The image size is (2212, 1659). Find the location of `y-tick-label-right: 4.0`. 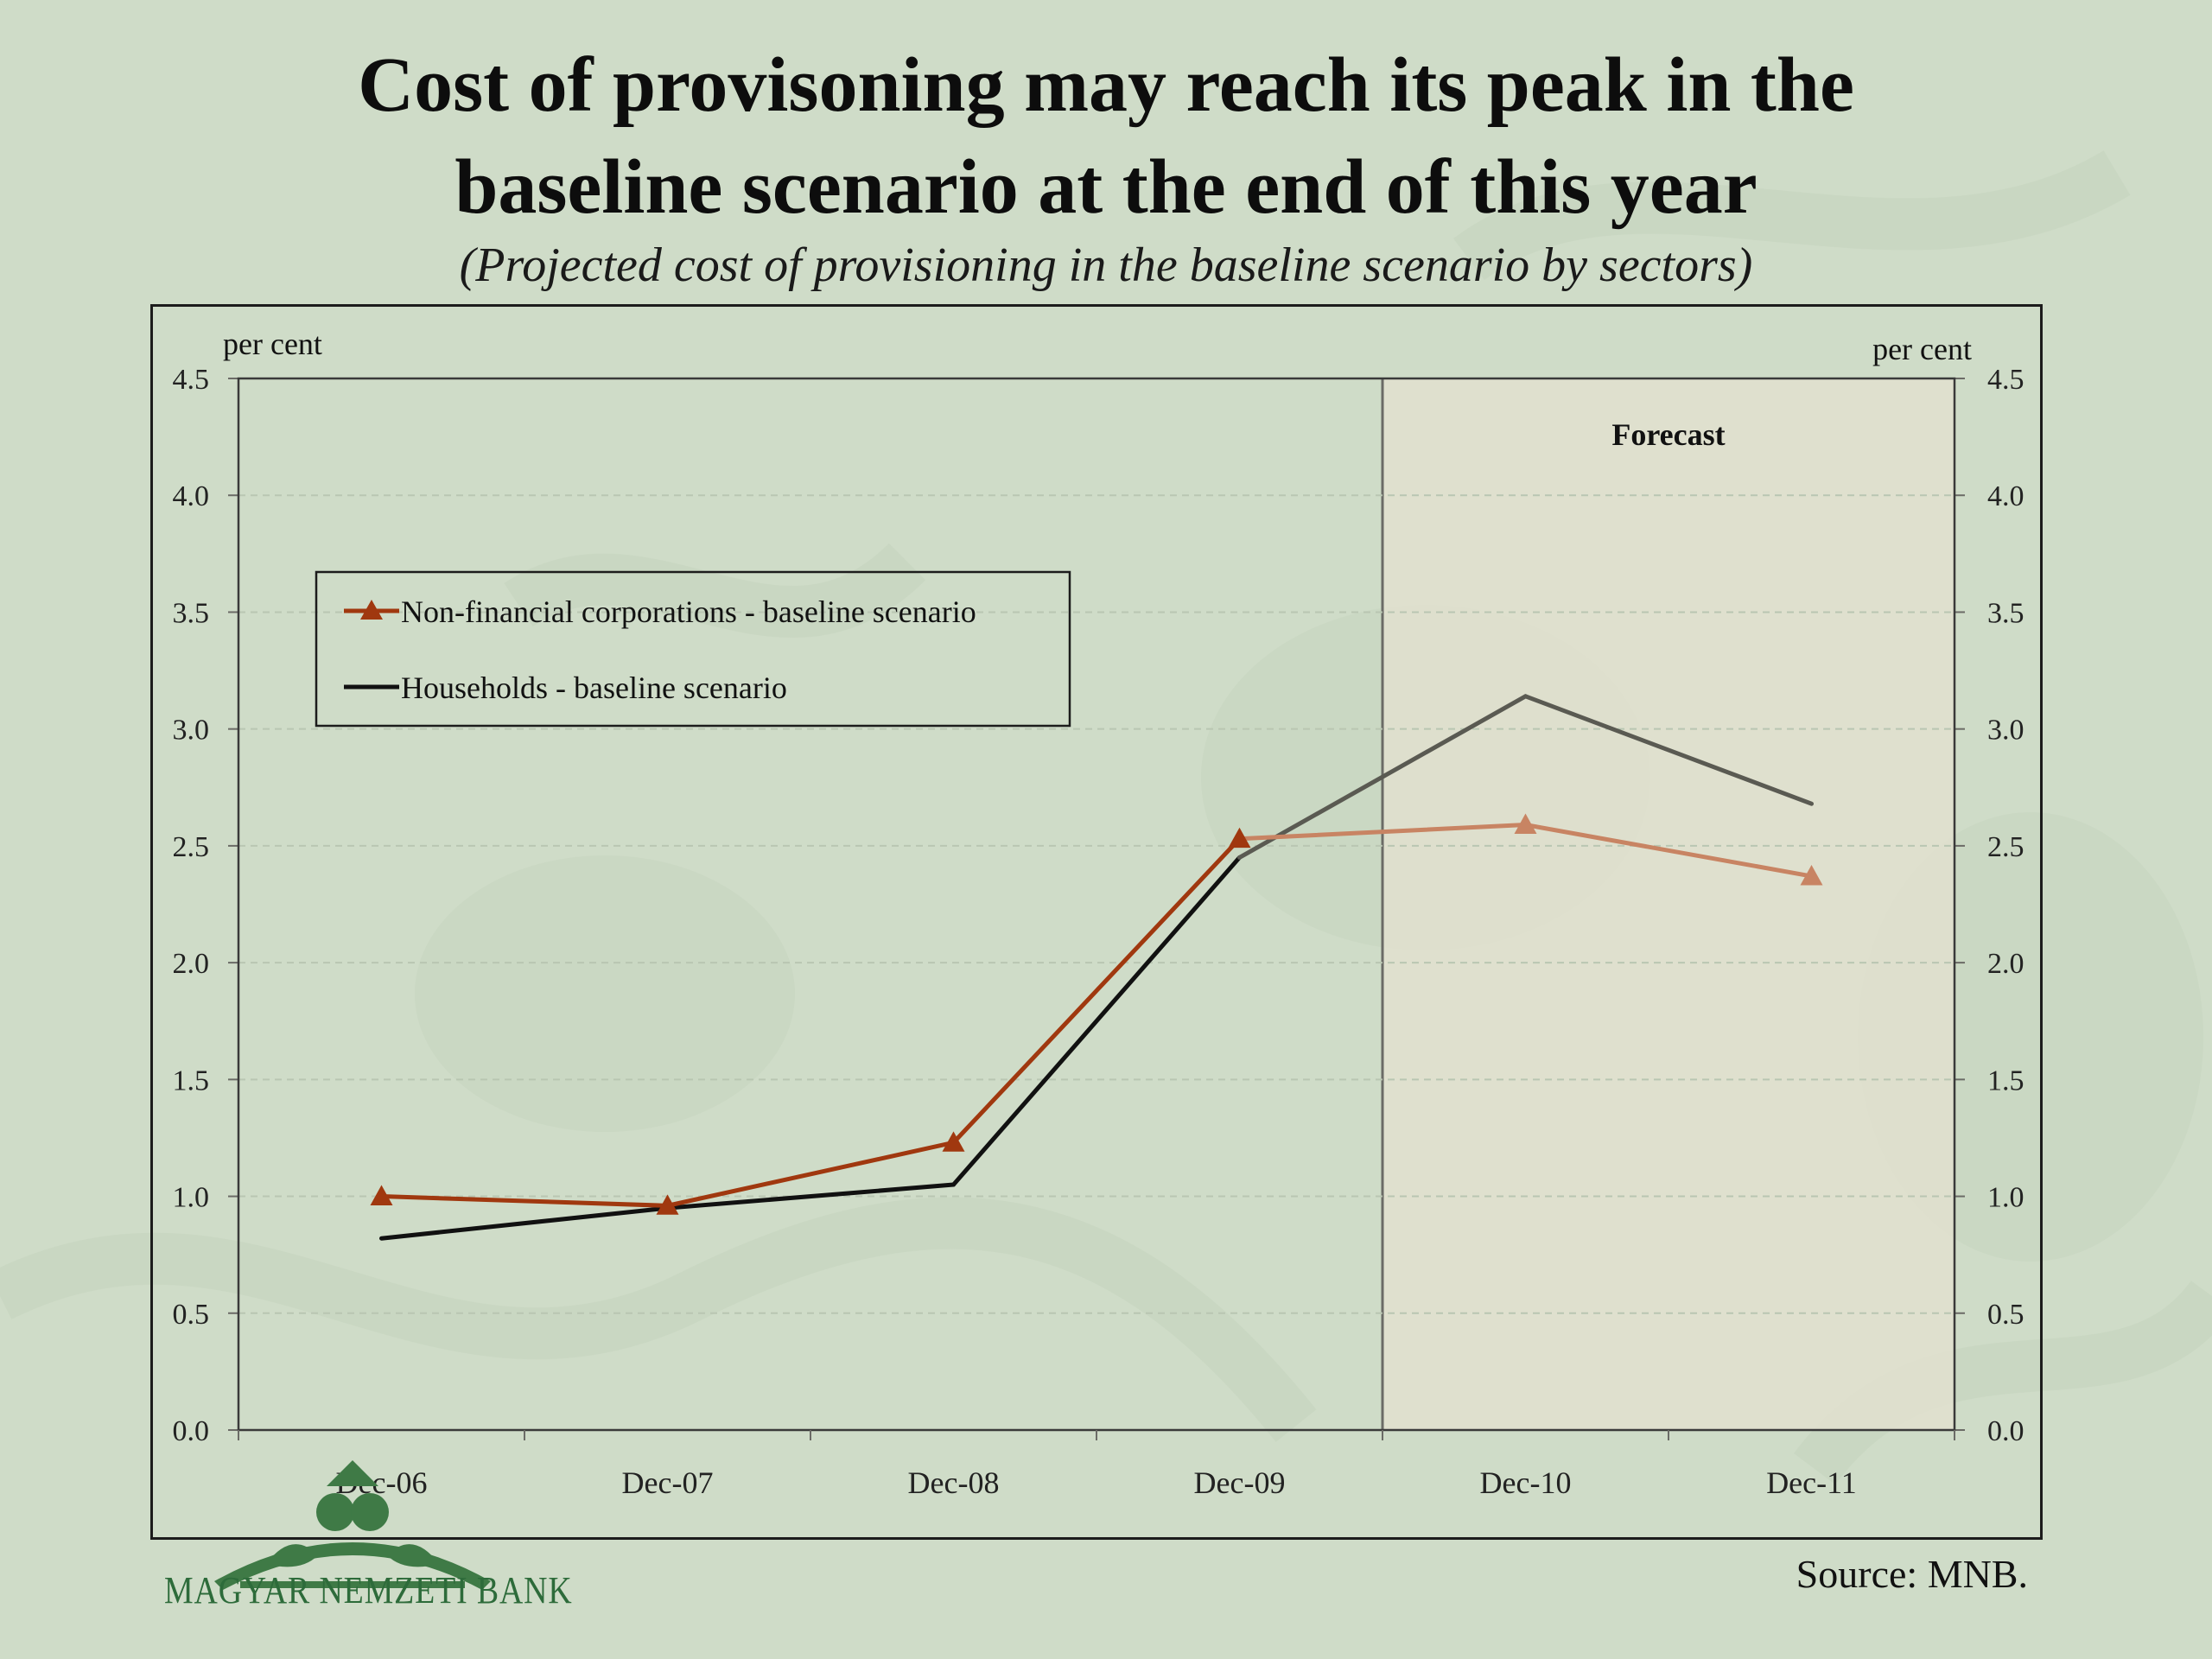

y-tick-label-right: 4.0 is located at coordinates (2005, 496).